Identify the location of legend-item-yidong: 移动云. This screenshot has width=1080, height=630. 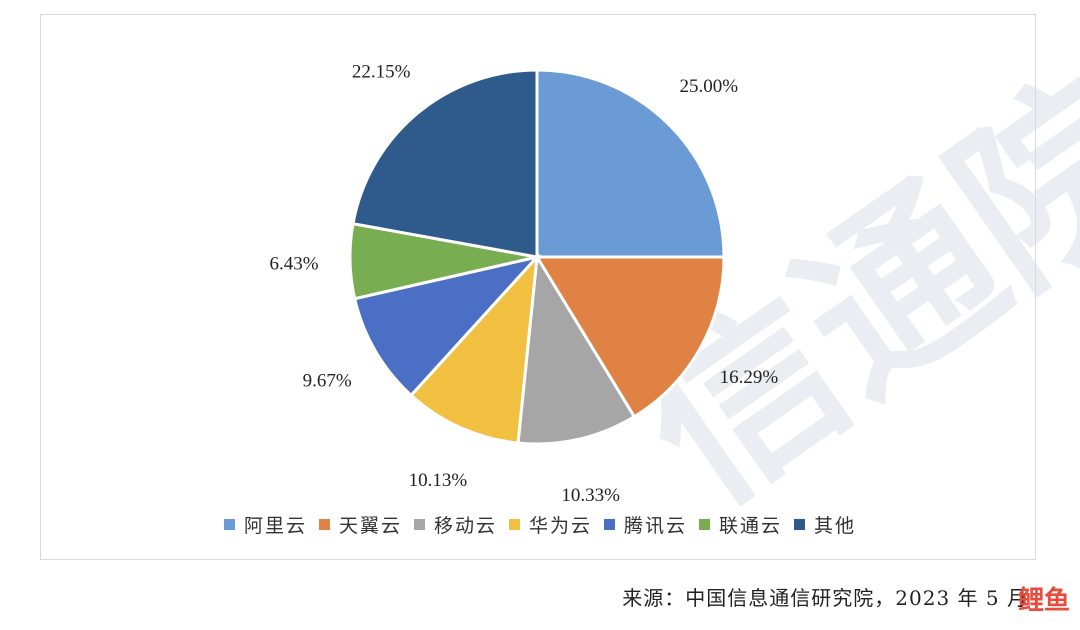
(455, 524).